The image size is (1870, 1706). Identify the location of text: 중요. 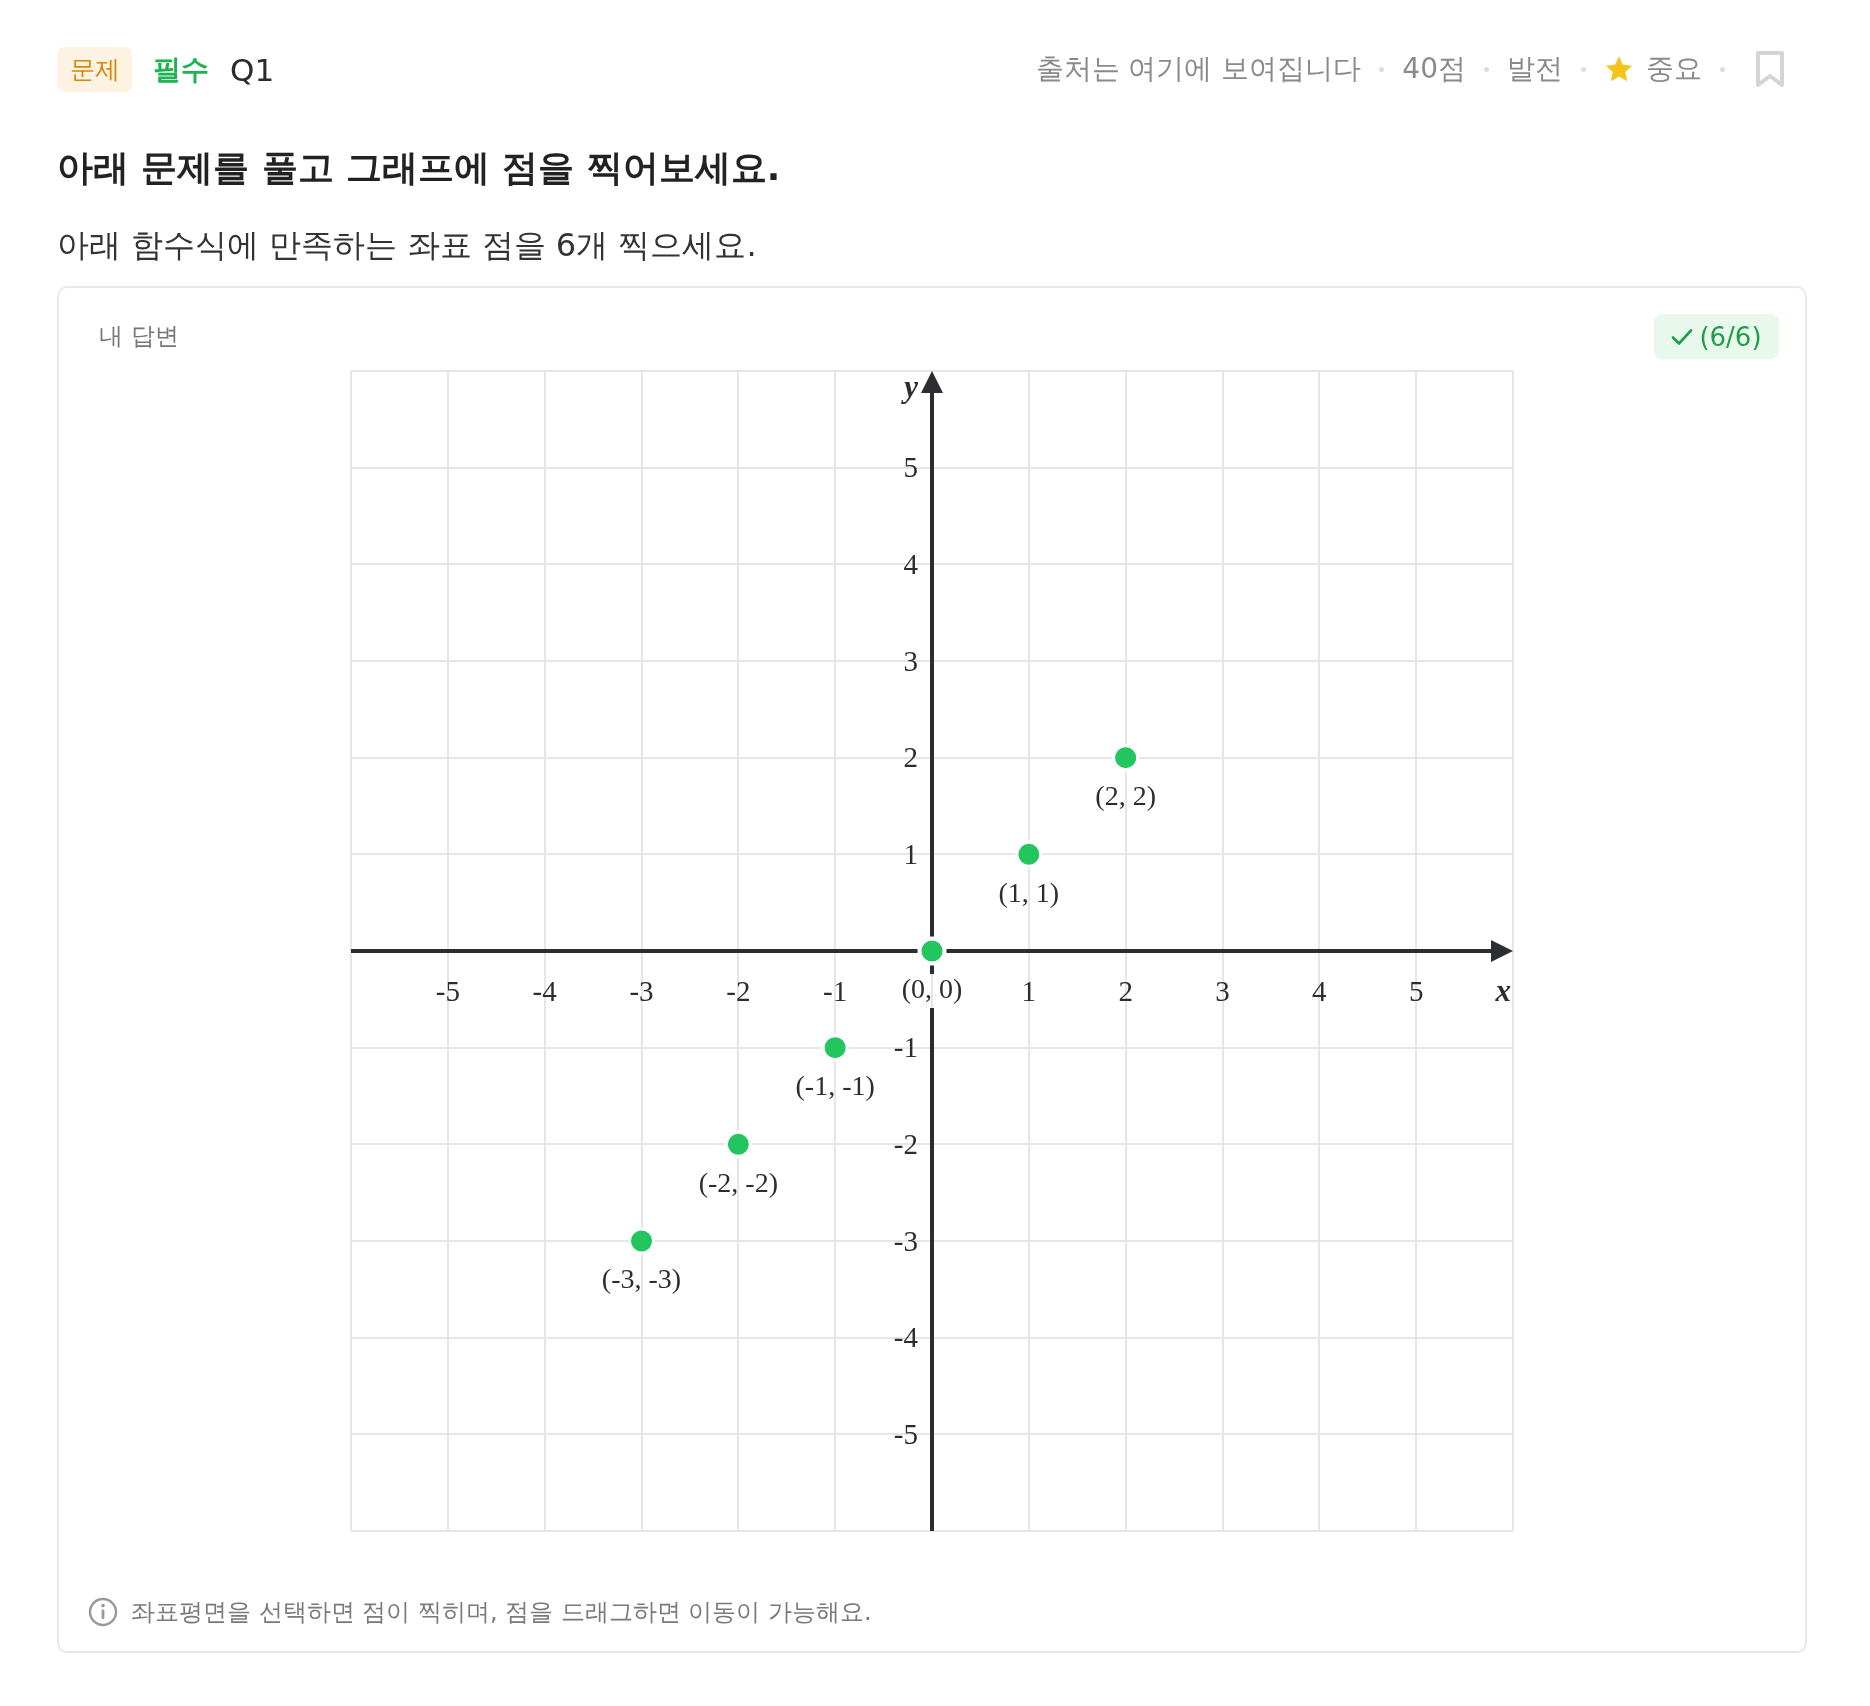
(1674, 69).